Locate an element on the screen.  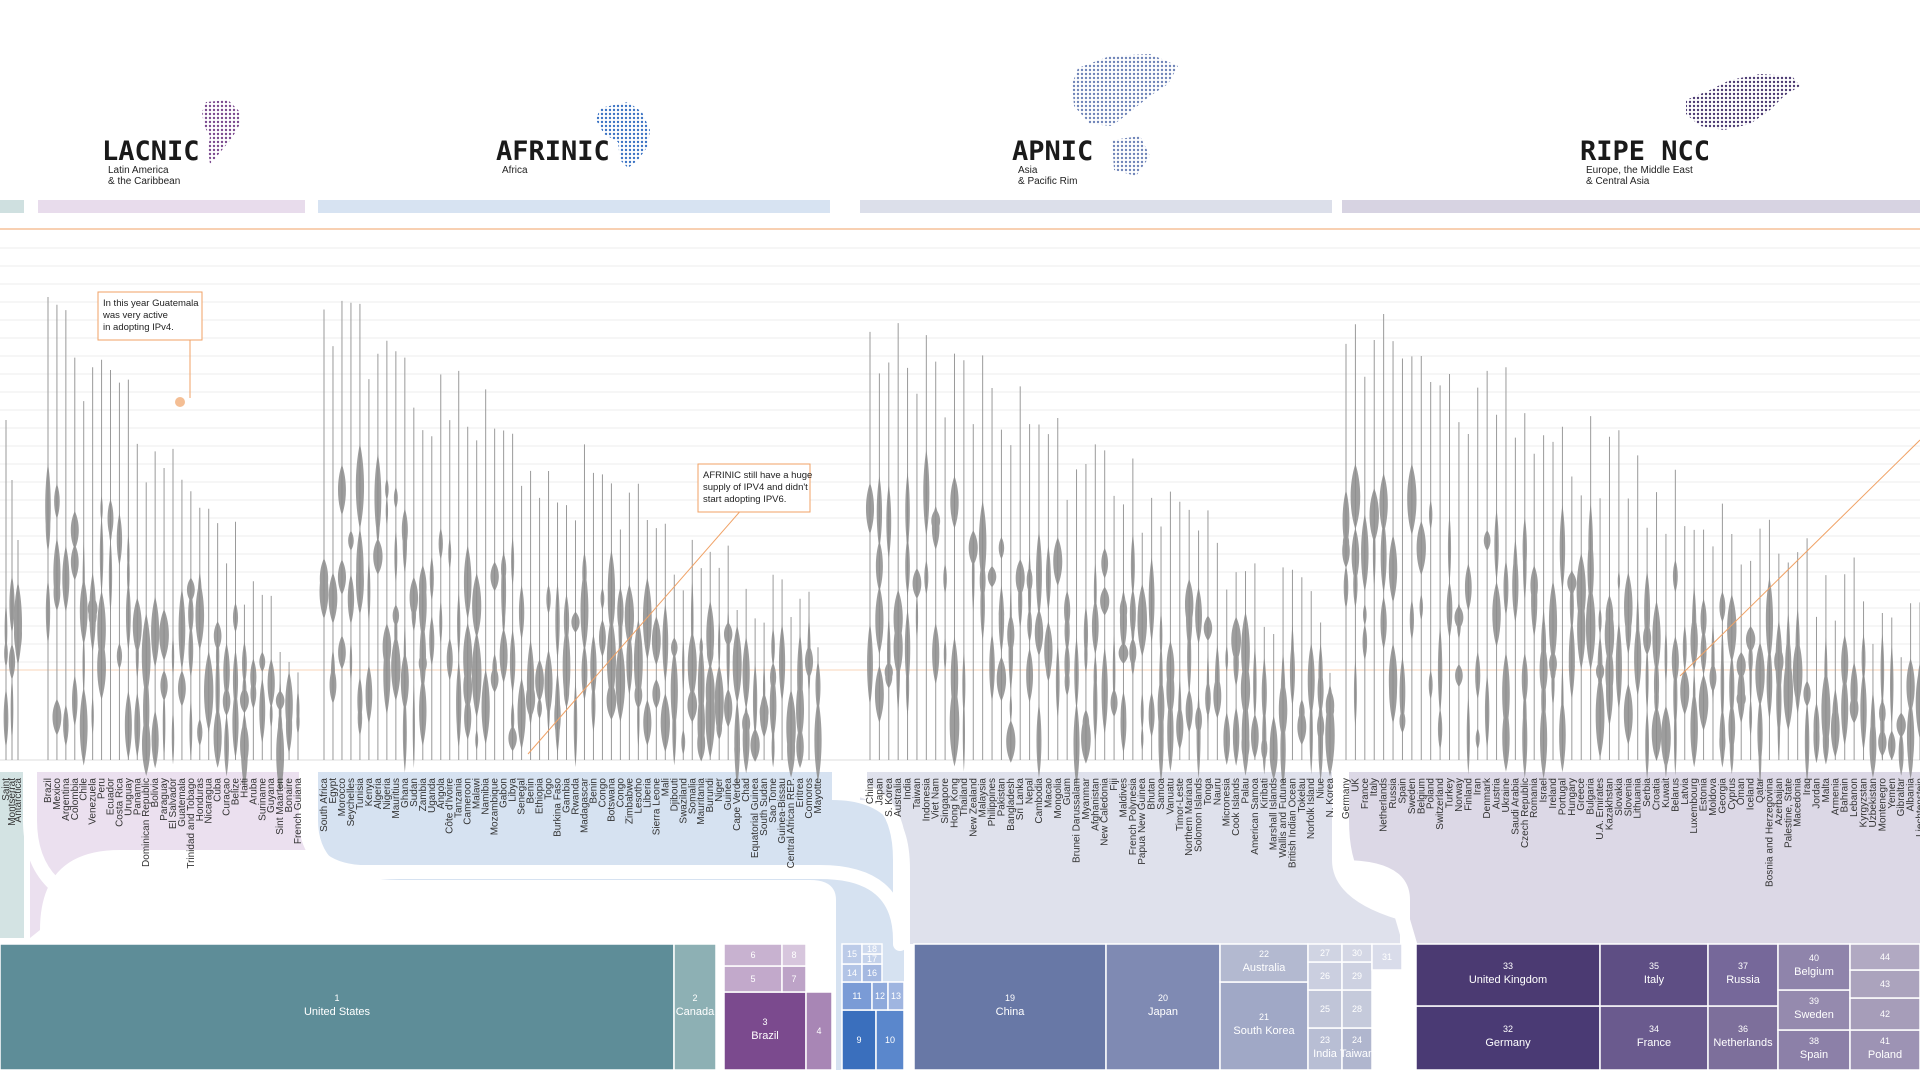
africa-dot-map-icon is located at coordinates (623, 135).